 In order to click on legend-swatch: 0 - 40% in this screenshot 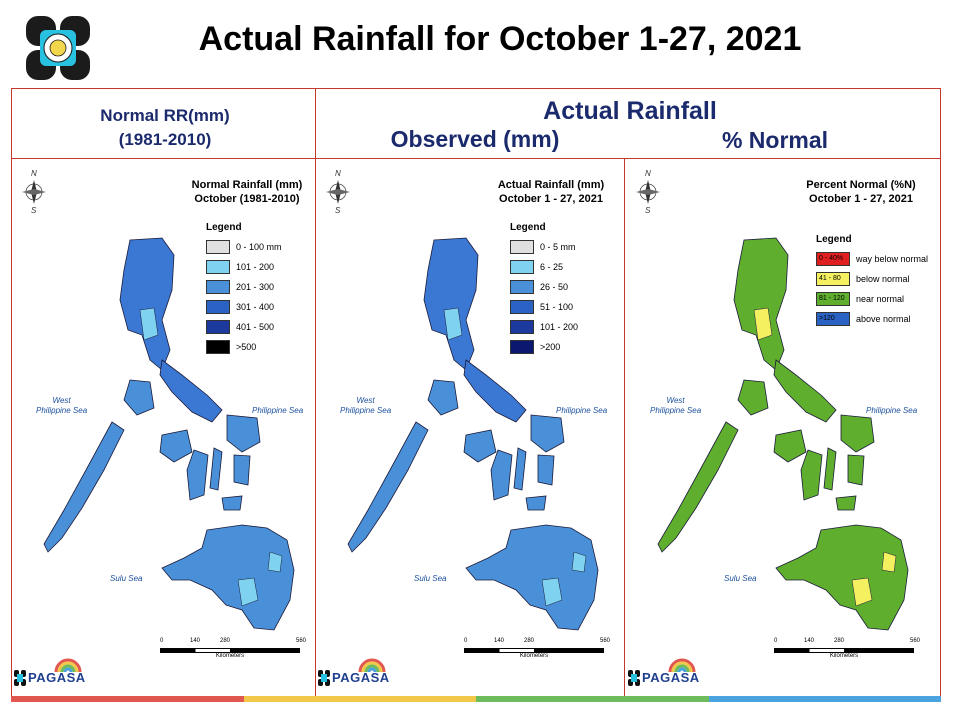, I will do `click(833, 258)`.